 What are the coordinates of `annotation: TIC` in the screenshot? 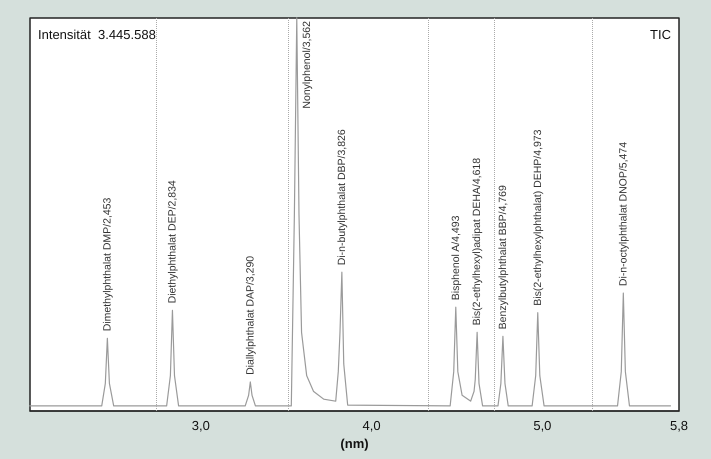 It's located at (660, 34).